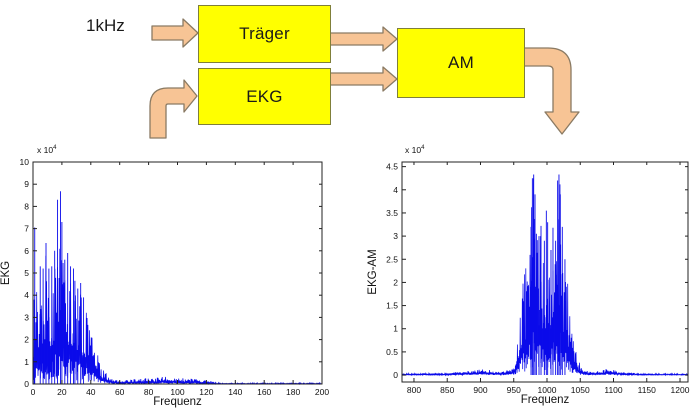 The image size is (697, 420). What do you see at coordinates (175, 33) in the screenshot?
I see `arrow-1khz-to-traeger-icon` at bounding box center [175, 33].